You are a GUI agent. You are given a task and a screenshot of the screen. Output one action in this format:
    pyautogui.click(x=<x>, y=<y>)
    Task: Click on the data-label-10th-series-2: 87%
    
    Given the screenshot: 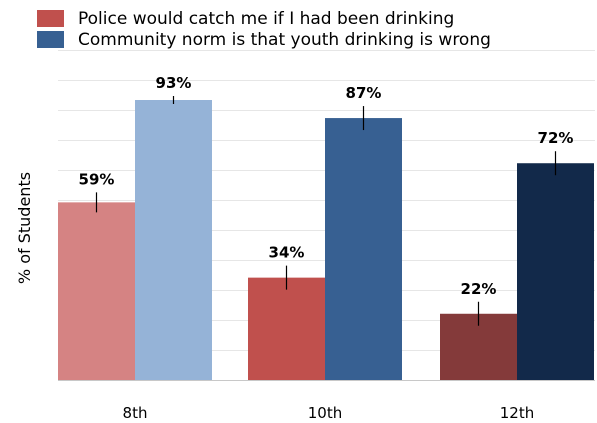 What is the action you would take?
    pyautogui.click(x=364, y=93)
    